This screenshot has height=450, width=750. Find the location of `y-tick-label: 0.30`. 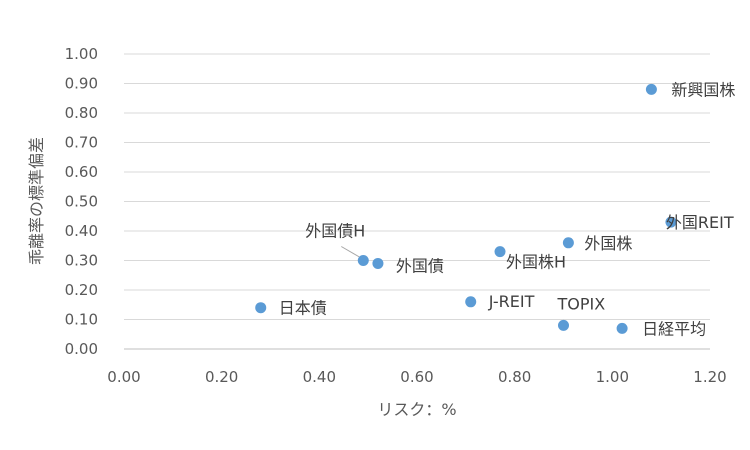

y-tick-label: 0.30 is located at coordinates (81, 261).